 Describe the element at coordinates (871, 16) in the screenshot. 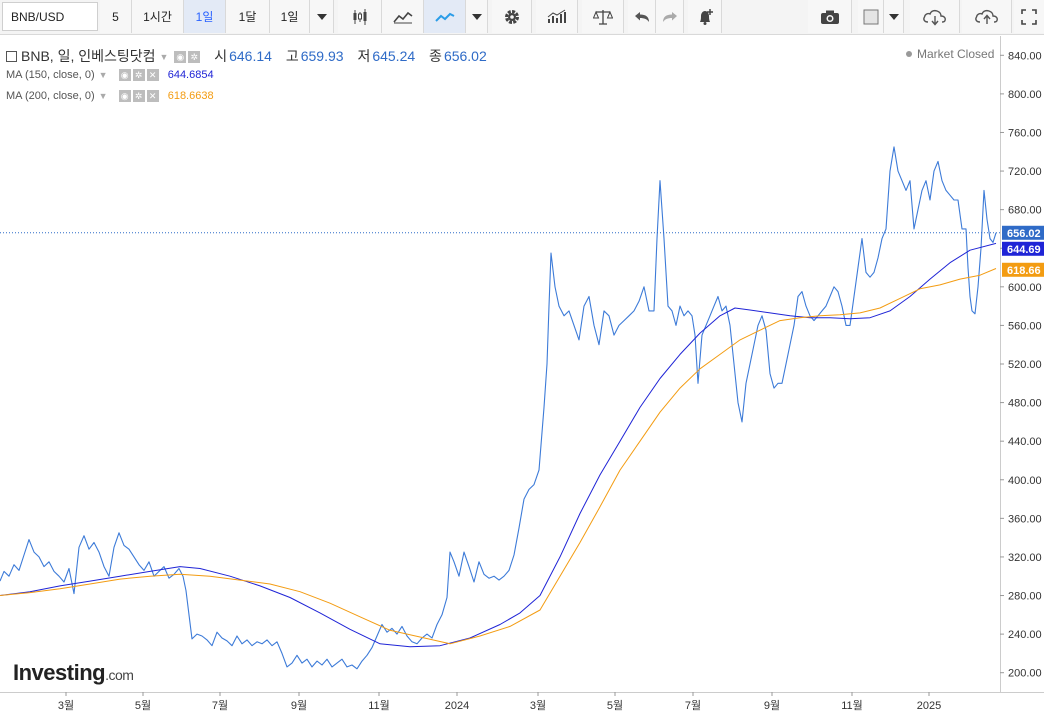

I see `color-button` at that location.